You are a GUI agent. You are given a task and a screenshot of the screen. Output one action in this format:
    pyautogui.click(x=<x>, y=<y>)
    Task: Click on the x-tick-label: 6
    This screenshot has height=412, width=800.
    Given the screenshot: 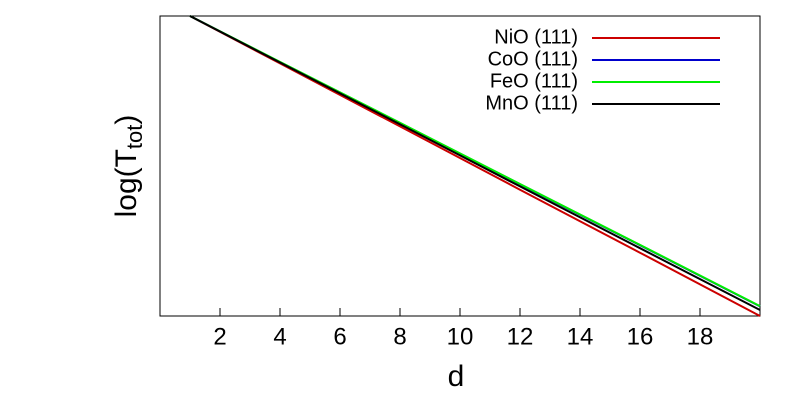 What is the action you would take?
    pyautogui.click(x=339, y=336)
    